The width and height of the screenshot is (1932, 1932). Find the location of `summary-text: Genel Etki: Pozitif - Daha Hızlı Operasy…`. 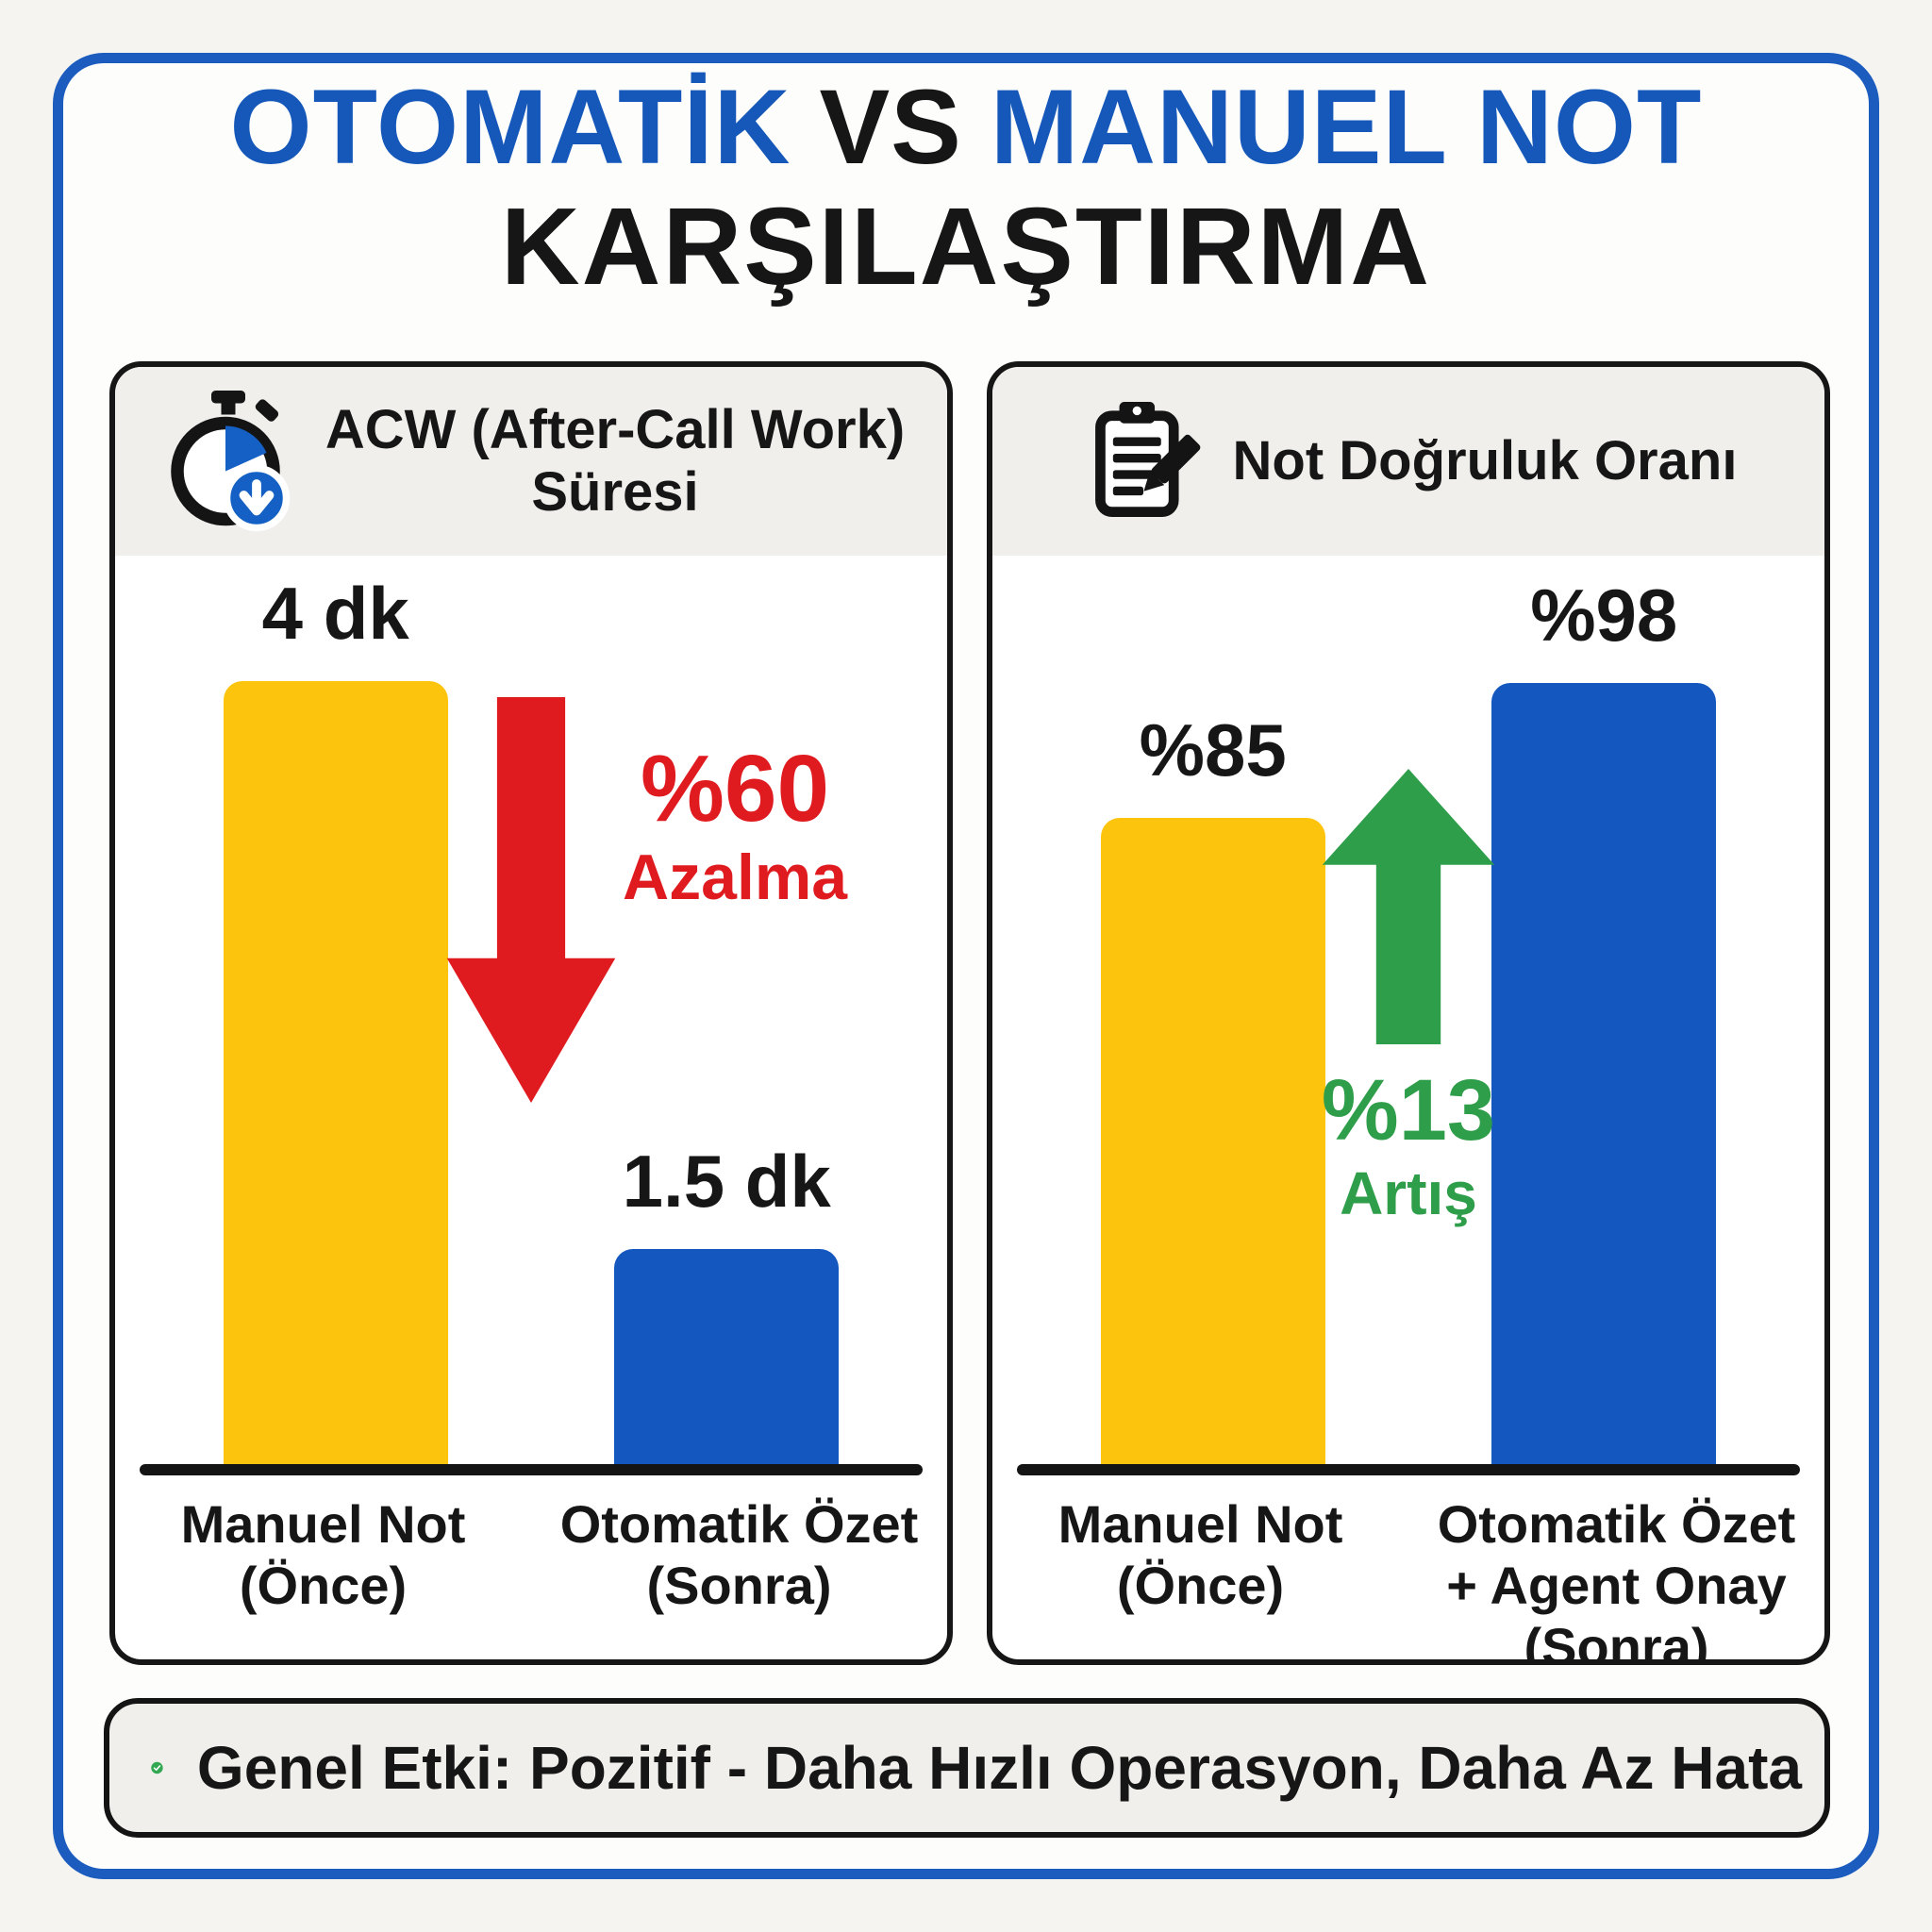

summary-text: Genel Etki: Pozitif - Daha Hızlı Operasy… is located at coordinates (999, 1768).